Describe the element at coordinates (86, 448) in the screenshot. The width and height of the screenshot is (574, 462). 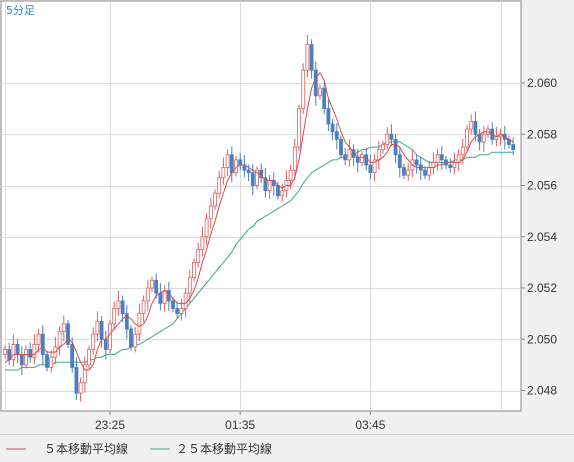
I see `legend-label-ma5: ５本移動平均線` at that location.